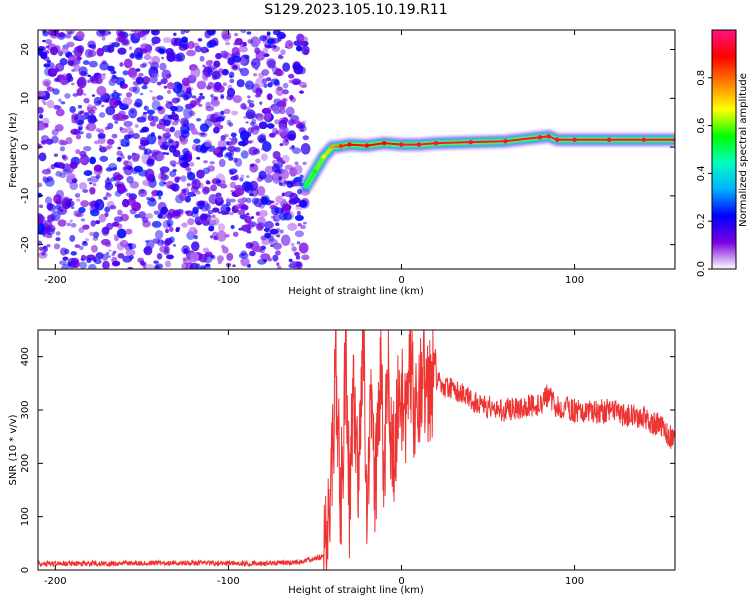 The height and width of the screenshot is (600, 750). Describe the element at coordinates (25, 147) in the screenshot. I see `spectrogram-y-tick-label: 0` at that location.